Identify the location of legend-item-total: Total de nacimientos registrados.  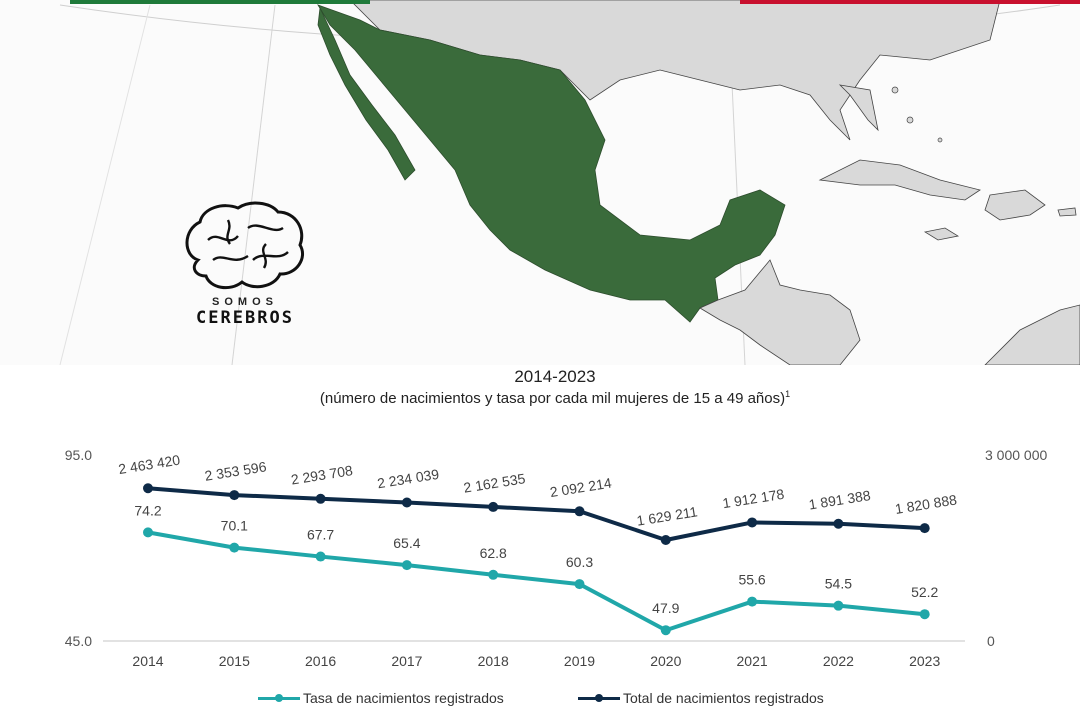
(701, 698).